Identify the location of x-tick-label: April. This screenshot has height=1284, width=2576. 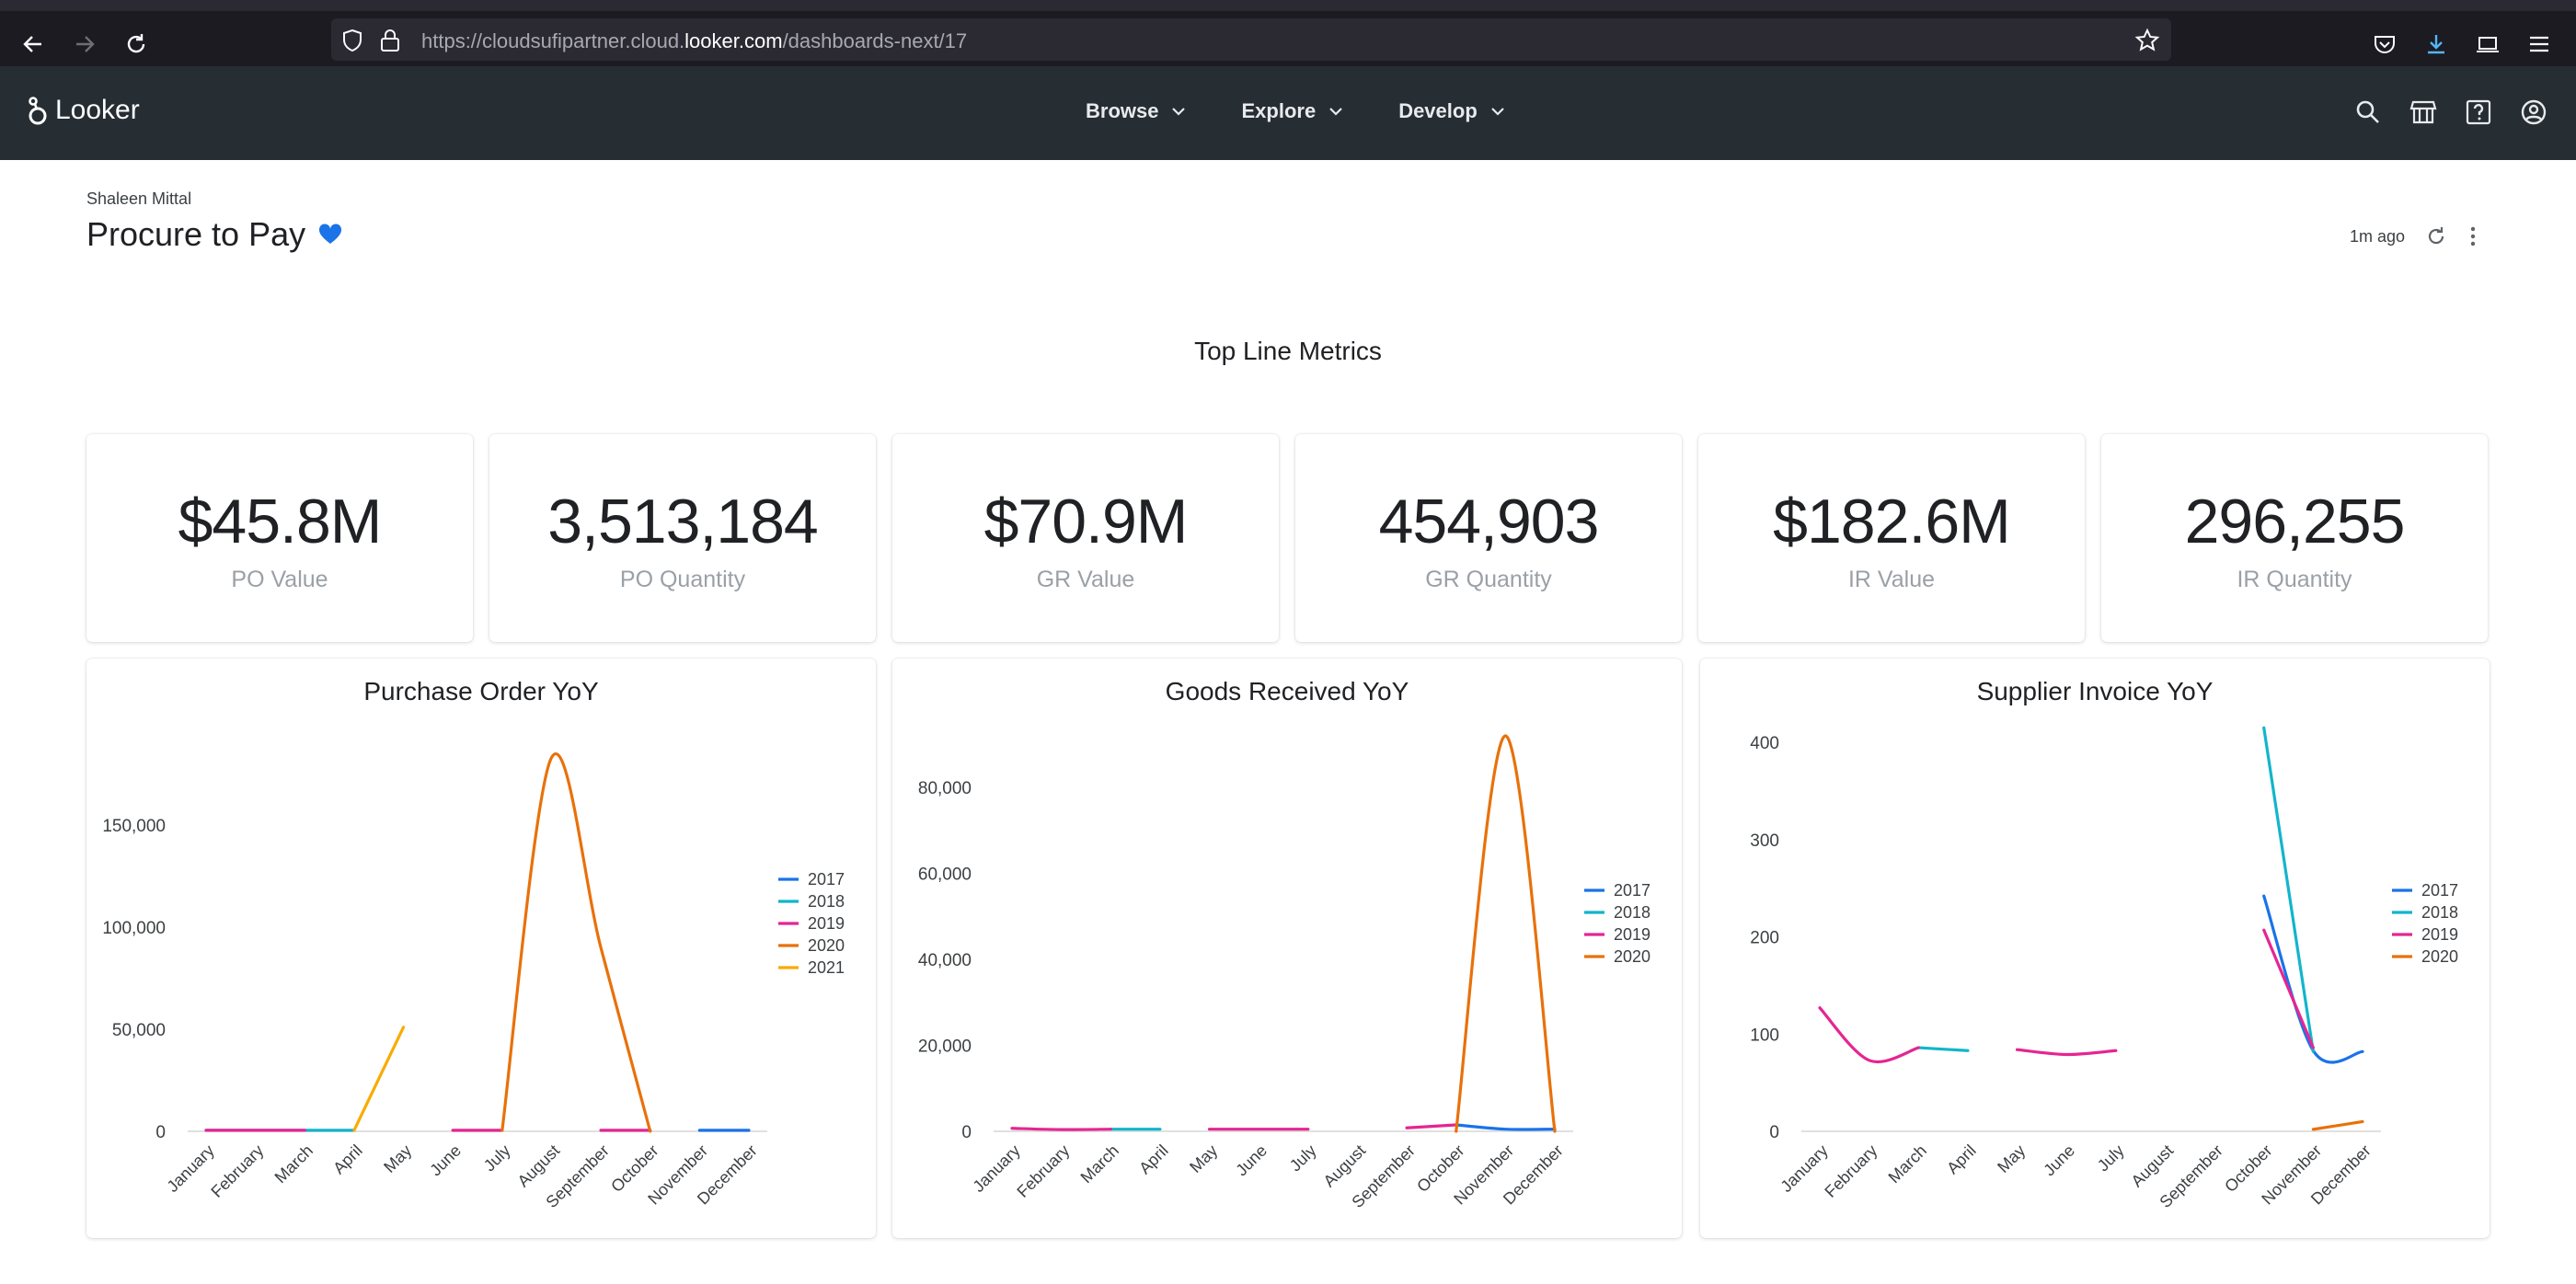
(1961, 1159).